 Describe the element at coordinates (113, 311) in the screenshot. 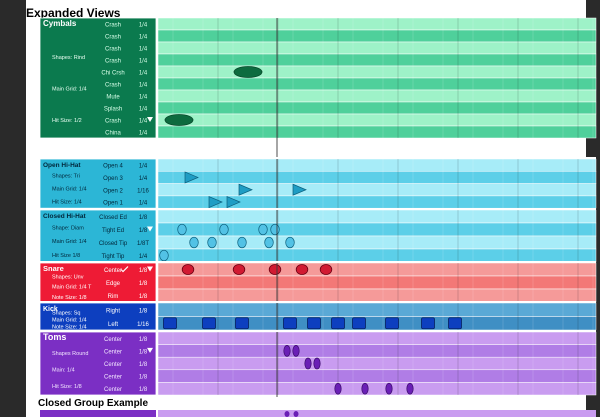

I see `kick-row-label-1: Right` at that location.